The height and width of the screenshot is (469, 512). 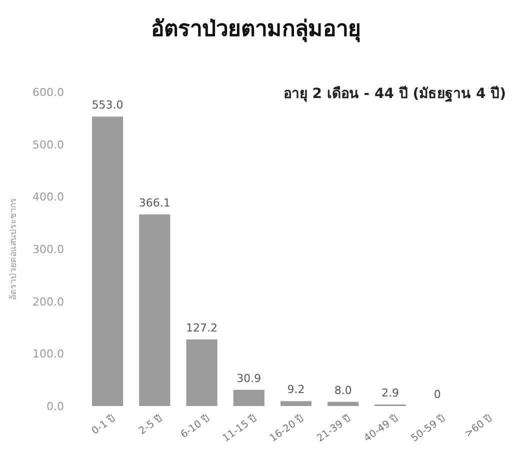 I want to click on data-label: 366.1, so click(x=154, y=203).